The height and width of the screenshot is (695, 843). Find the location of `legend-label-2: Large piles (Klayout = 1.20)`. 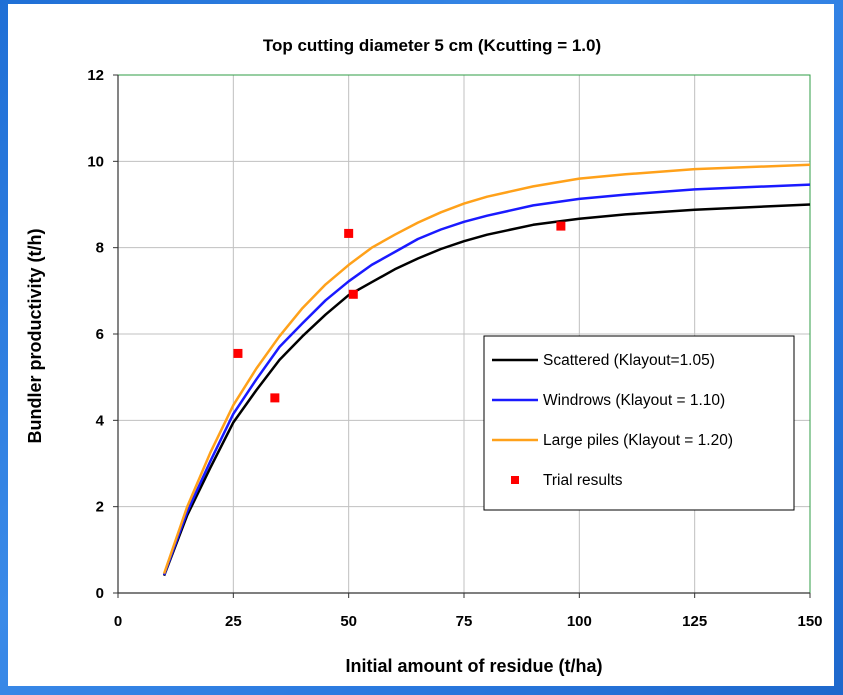

legend-label-2: Large piles (Klayout = 1.20) is located at coordinates (638, 440).